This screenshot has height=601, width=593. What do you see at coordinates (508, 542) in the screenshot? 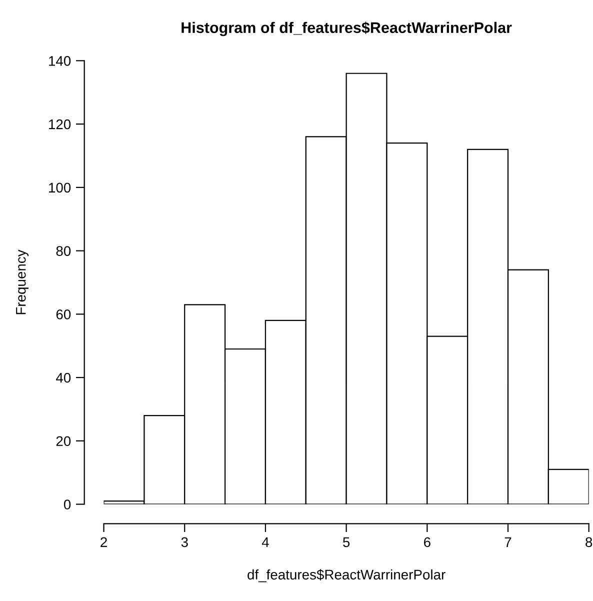
I see `x-tick-label: 7` at bounding box center [508, 542].